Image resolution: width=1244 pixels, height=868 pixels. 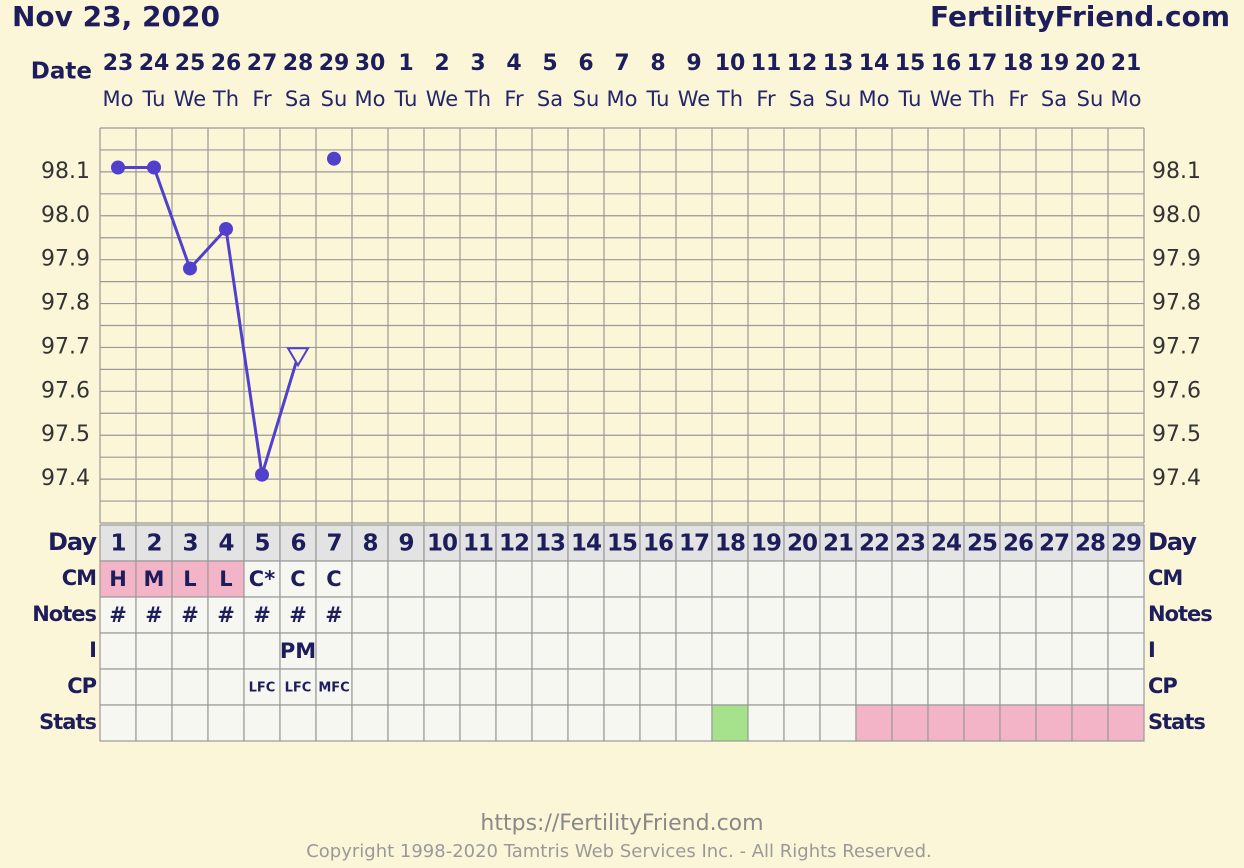 What do you see at coordinates (298, 651) in the screenshot?
I see `cell-text: PM` at bounding box center [298, 651].